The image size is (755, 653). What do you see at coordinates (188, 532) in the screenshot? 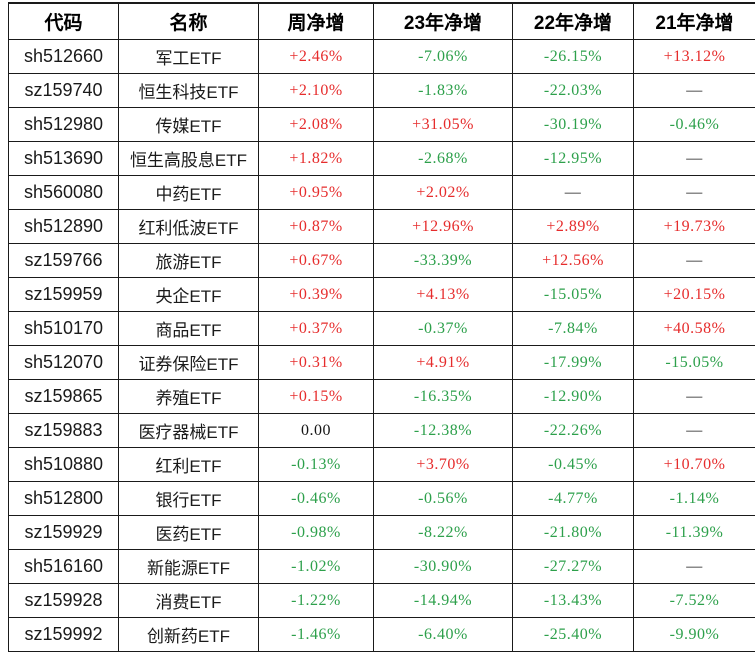
I see `name-cell: 医药ETF` at bounding box center [188, 532].